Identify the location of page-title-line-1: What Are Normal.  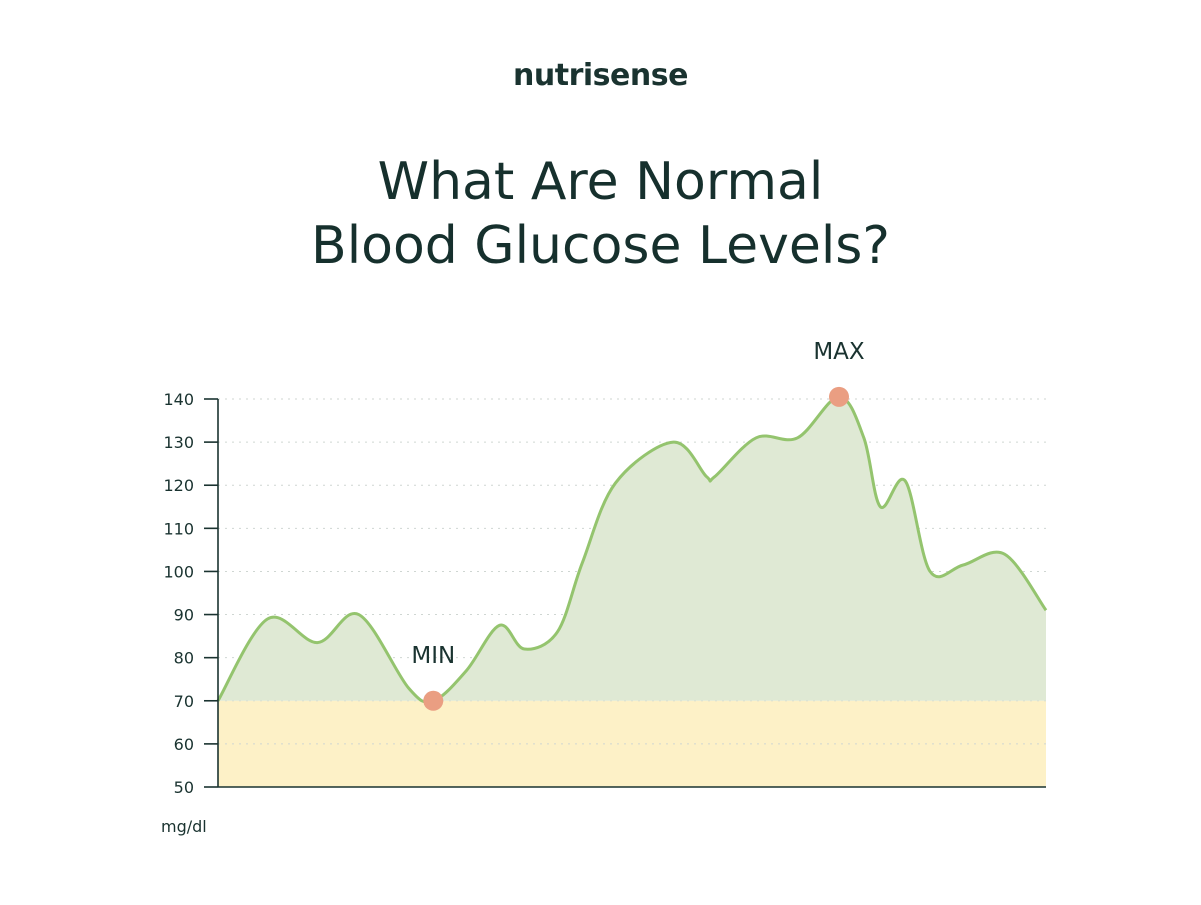
(600, 182).